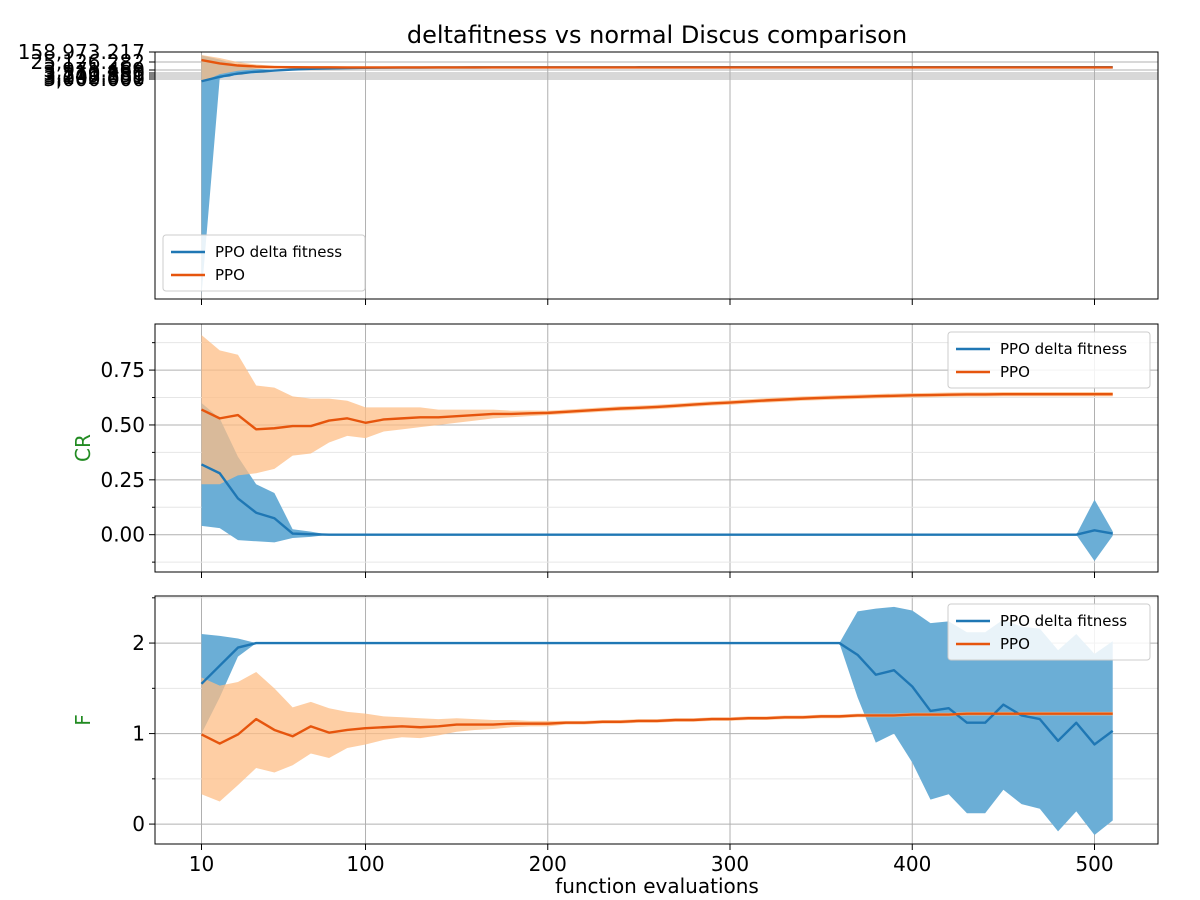  Describe the element at coordinates (138, 734) in the screenshot. I see `y-tick-label: 1` at that location.